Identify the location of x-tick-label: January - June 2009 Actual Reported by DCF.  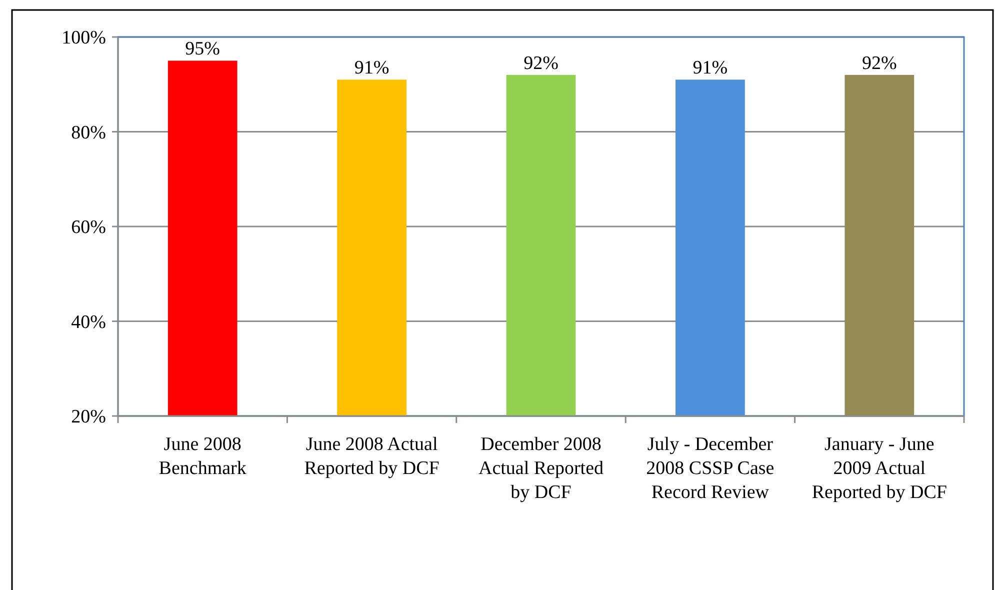
(879, 468).